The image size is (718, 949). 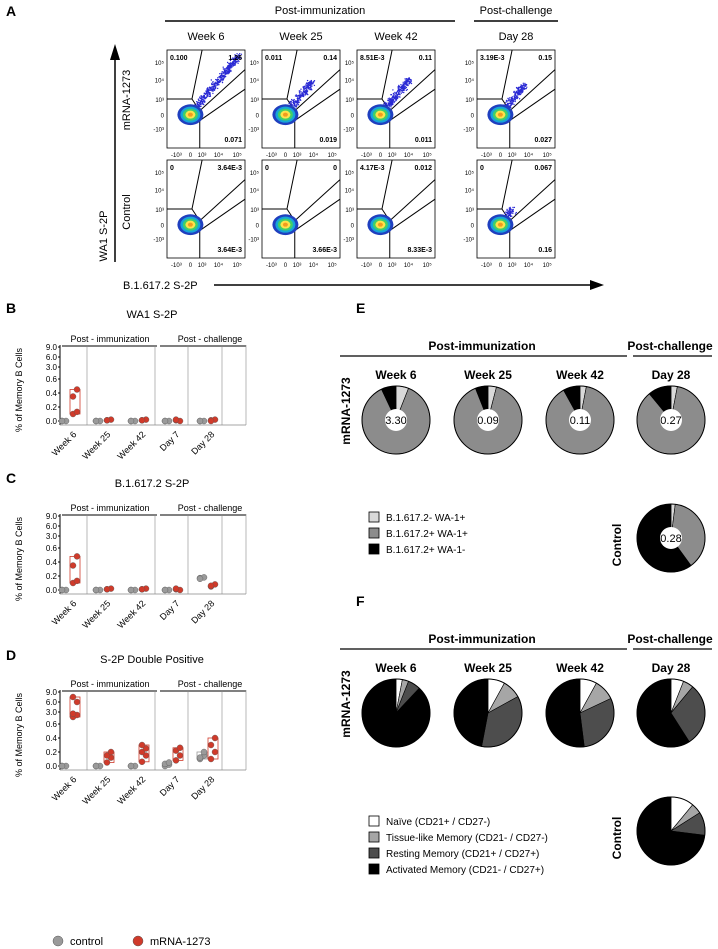 What do you see at coordinates (470, 173) in the screenshot?
I see `y-tick-label: 10⁵` at bounding box center [470, 173].